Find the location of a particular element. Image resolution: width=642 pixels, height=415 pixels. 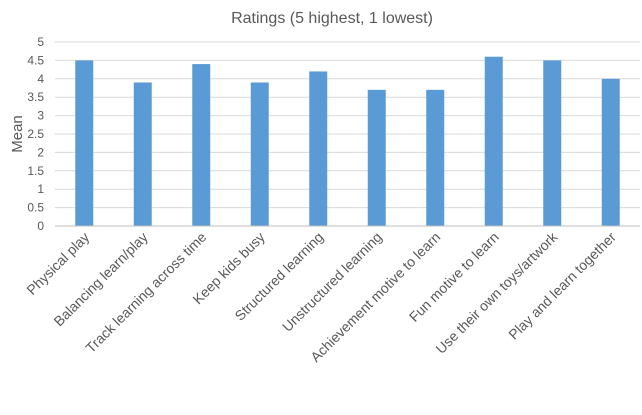

y-tick-label: 2.5 is located at coordinates (35, 134).